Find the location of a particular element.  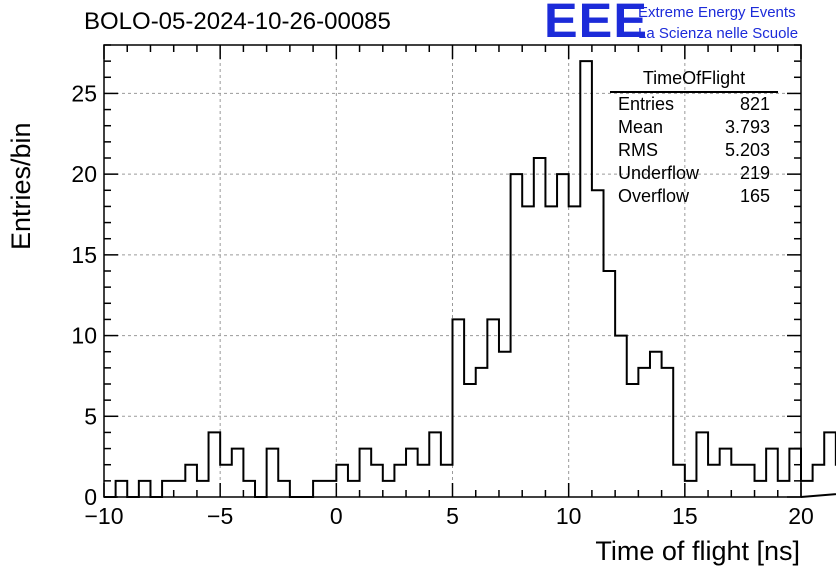

run-title: BOLO-05-2024-10-26-00085 is located at coordinates (237, 21).